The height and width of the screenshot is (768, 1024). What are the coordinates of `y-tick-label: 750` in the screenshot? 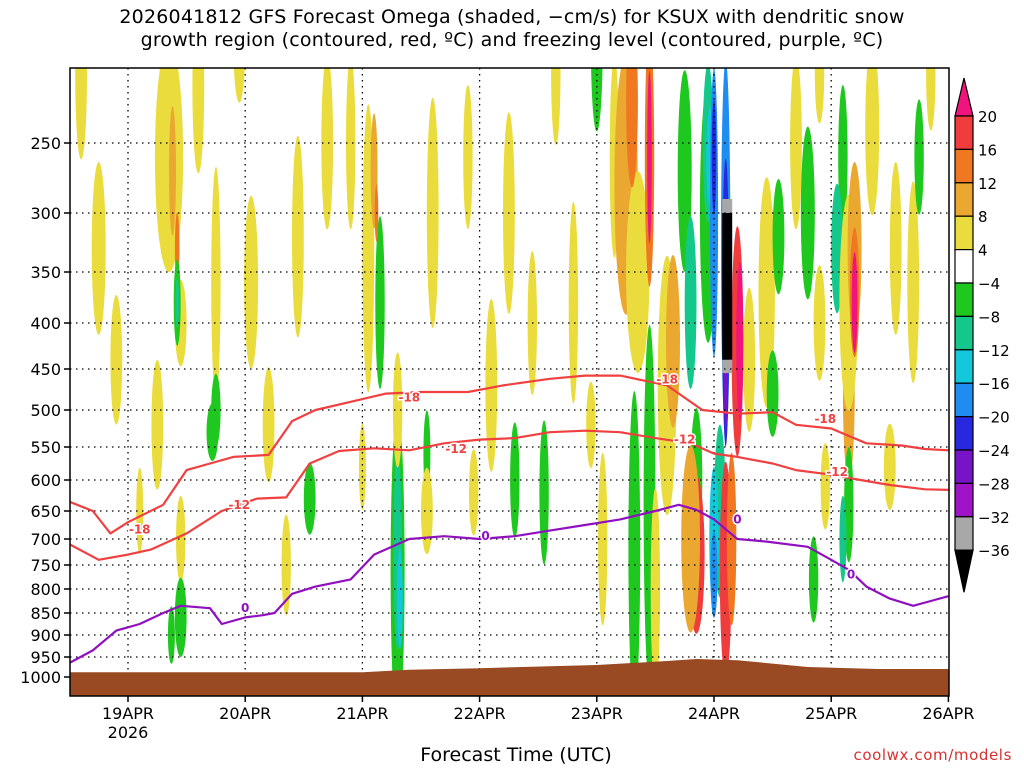 It's located at (45, 565).